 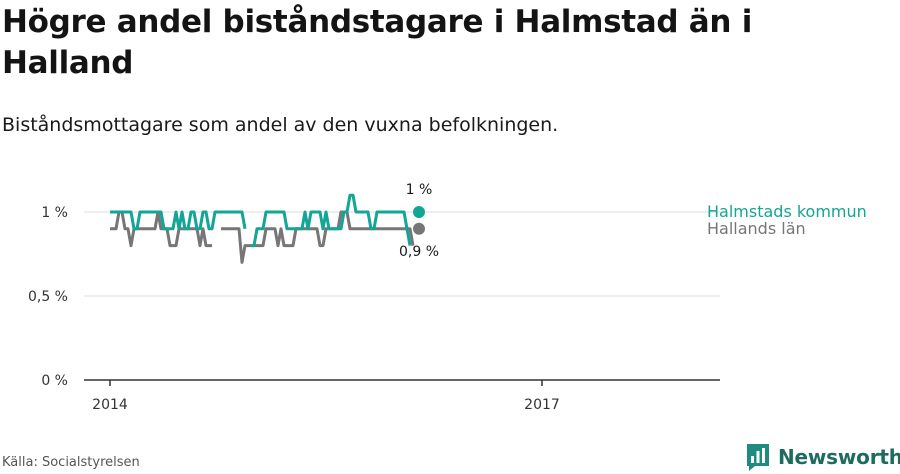 What do you see at coordinates (48, 297) in the screenshot?
I see `y-tick-label: 0,5 %` at bounding box center [48, 297].